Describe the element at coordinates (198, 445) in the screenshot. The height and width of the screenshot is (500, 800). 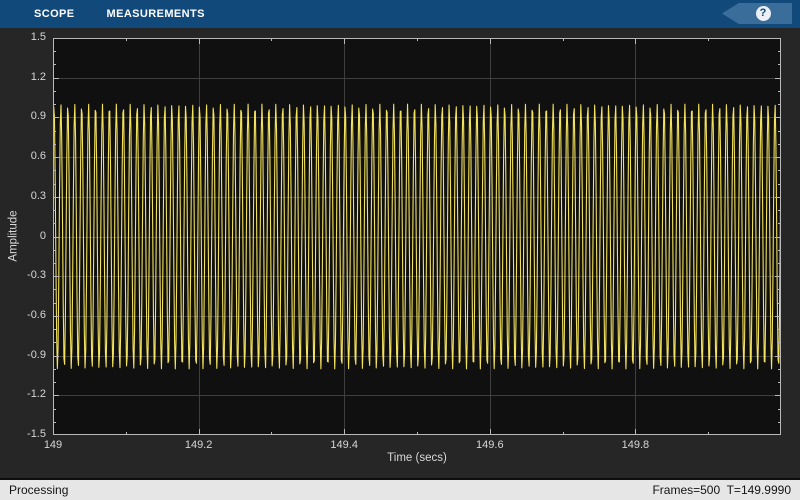
I see `x-tick-label: 149.2` at that location.